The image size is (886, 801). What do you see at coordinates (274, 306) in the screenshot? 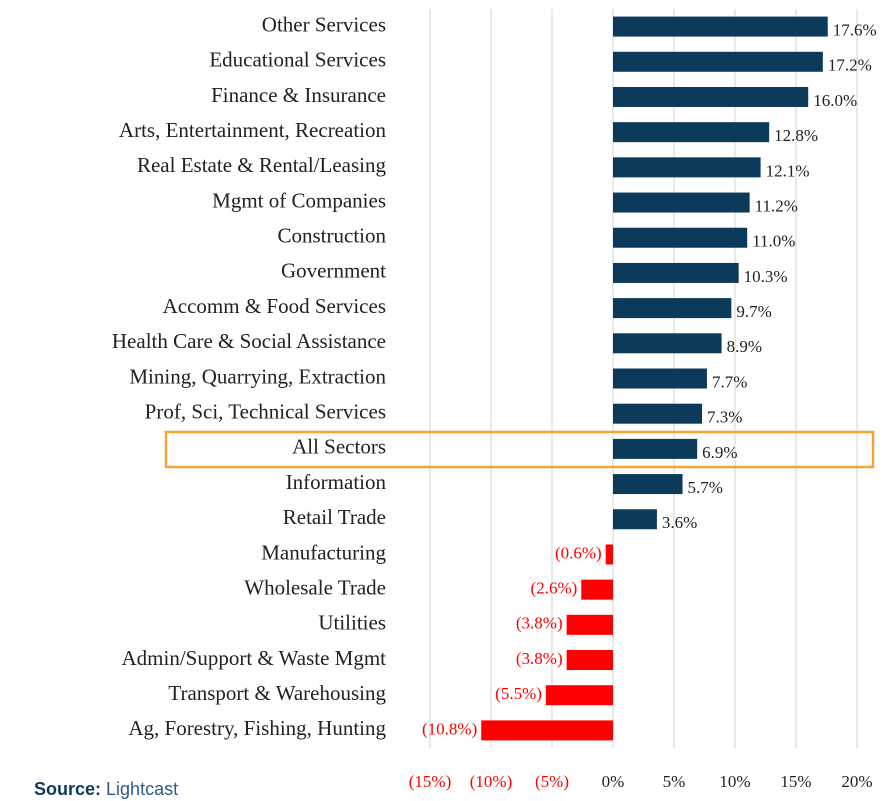
I see `category-label: Accomm & Food Services` at bounding box center [274, 306].